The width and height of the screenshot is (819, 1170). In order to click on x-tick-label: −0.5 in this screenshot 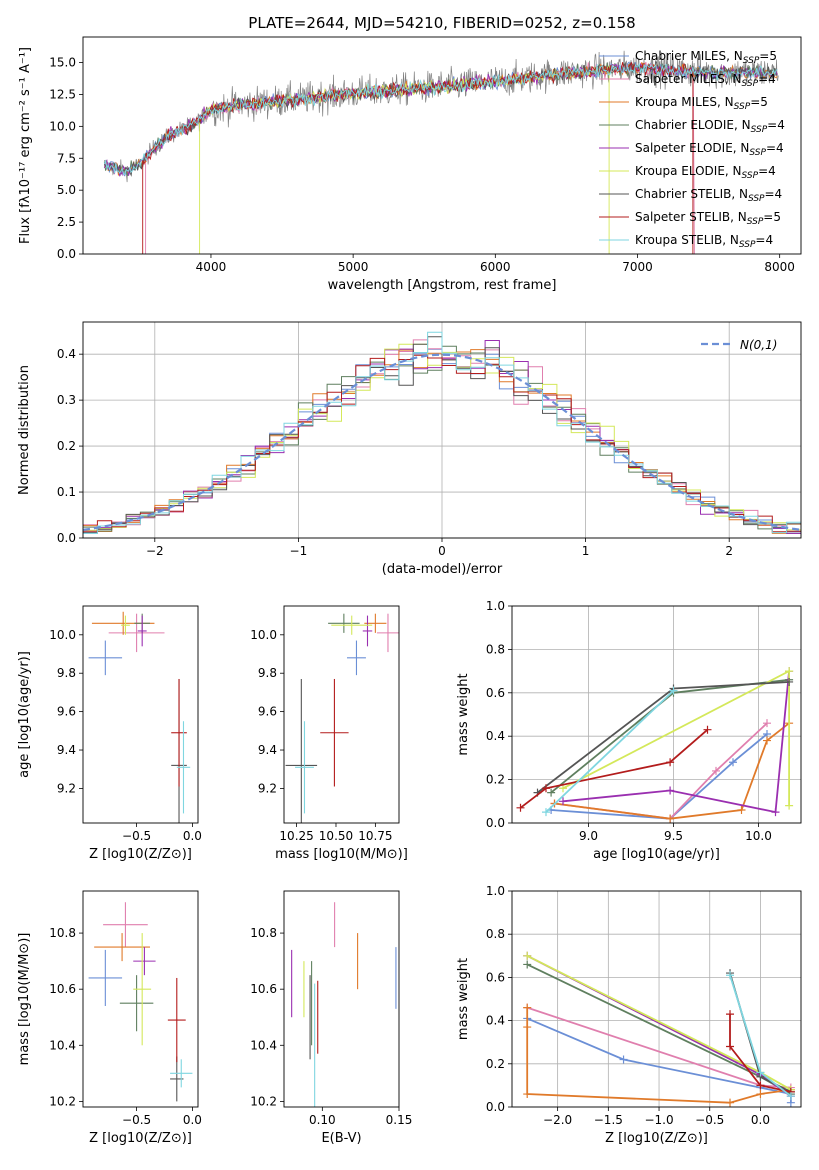, I will do `click(709, 1120)`.